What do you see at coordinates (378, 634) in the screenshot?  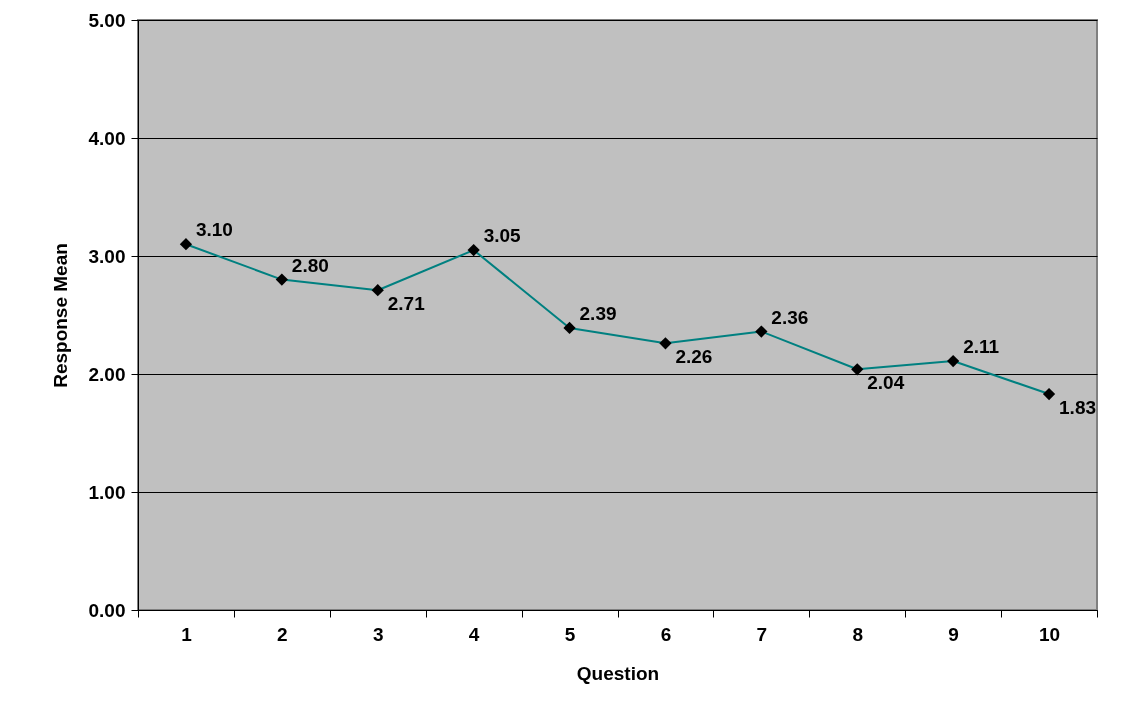 I see `x-tick-label: 3` at bounding box center [378, 634].